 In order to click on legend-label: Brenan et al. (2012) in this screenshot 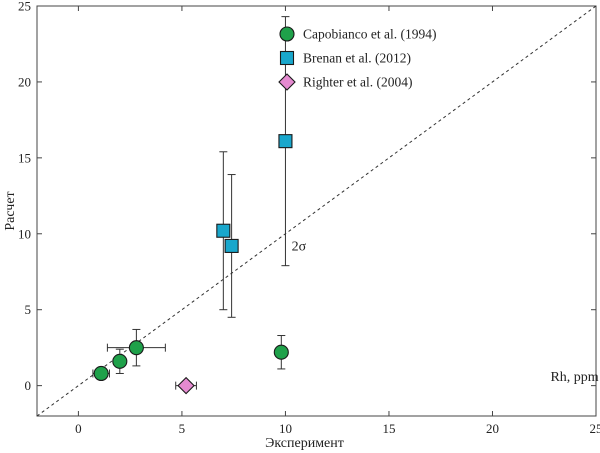, I will do `click(357, 58)`.